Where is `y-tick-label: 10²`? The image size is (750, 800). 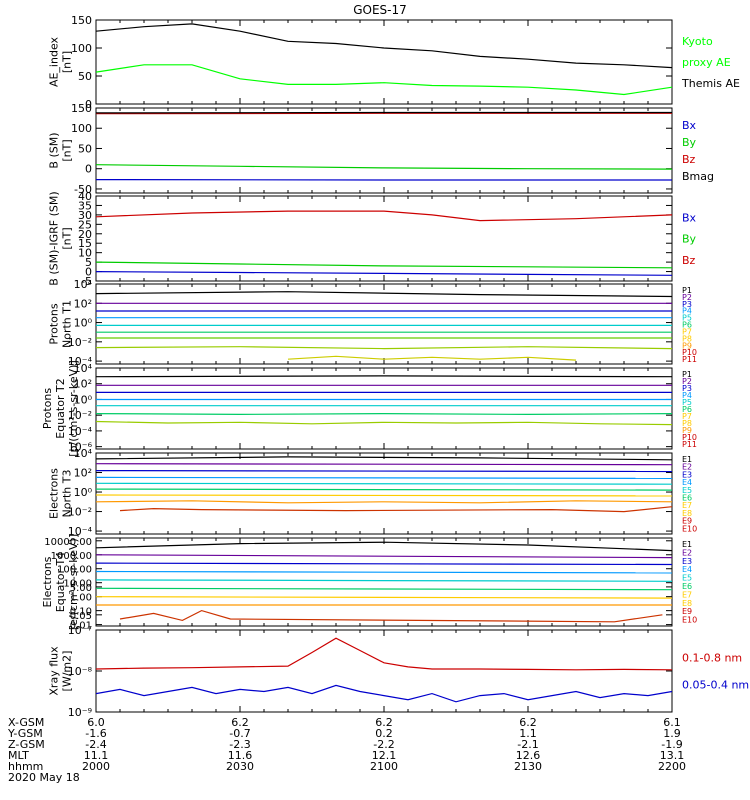 y-tick-label: 10² is located at coordinates (83, 303).